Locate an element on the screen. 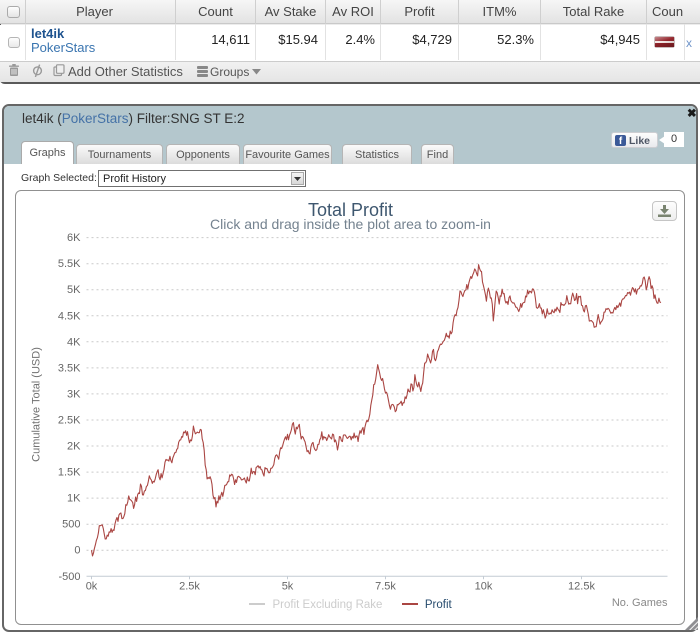 The height and width of the screenshot is (636, 700). svg-text: Cumulative Total (USD) is located at coordinates (36, 404).